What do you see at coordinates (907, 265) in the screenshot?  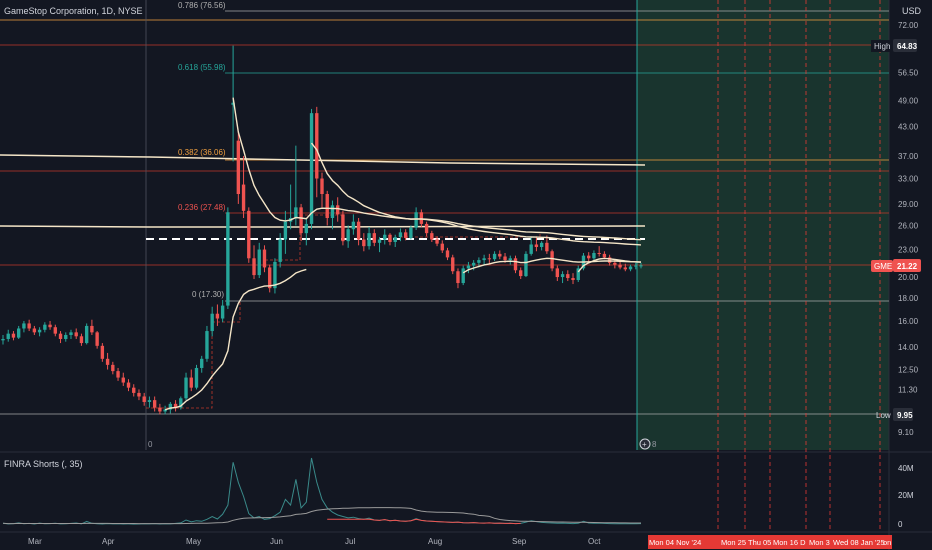 I see `last-price-badge` at bounding box center [907, 265].